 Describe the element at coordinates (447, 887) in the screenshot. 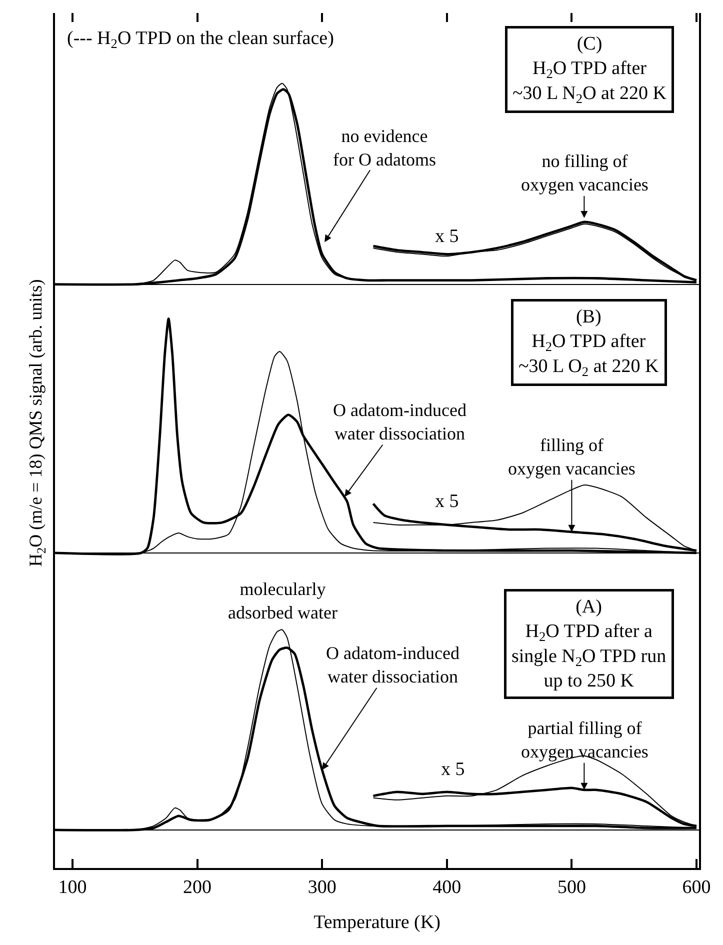

I see `x-tick-label: 400` at that location.